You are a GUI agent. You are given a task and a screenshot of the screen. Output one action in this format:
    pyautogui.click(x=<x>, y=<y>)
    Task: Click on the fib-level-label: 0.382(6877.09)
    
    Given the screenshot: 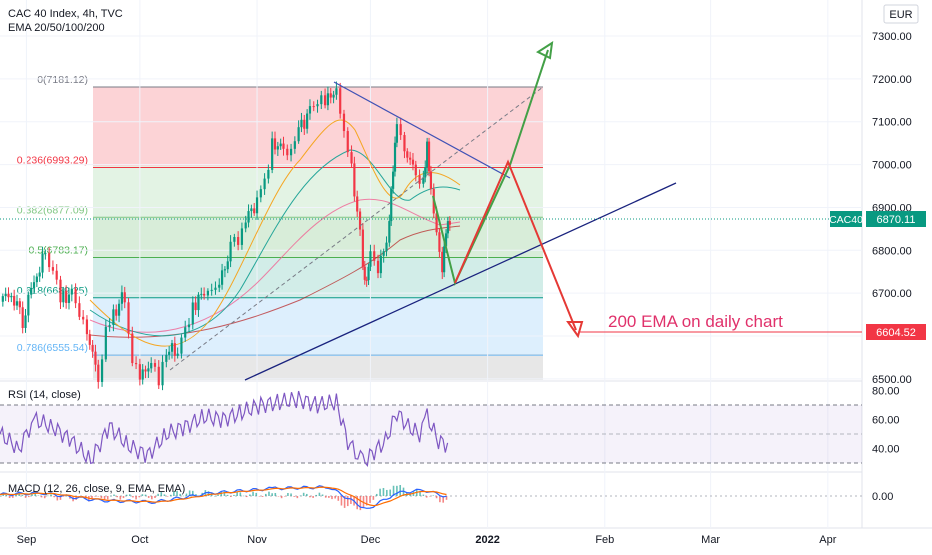 What is the action you would take?
    pyautogui.click(x=52, y=210)
    